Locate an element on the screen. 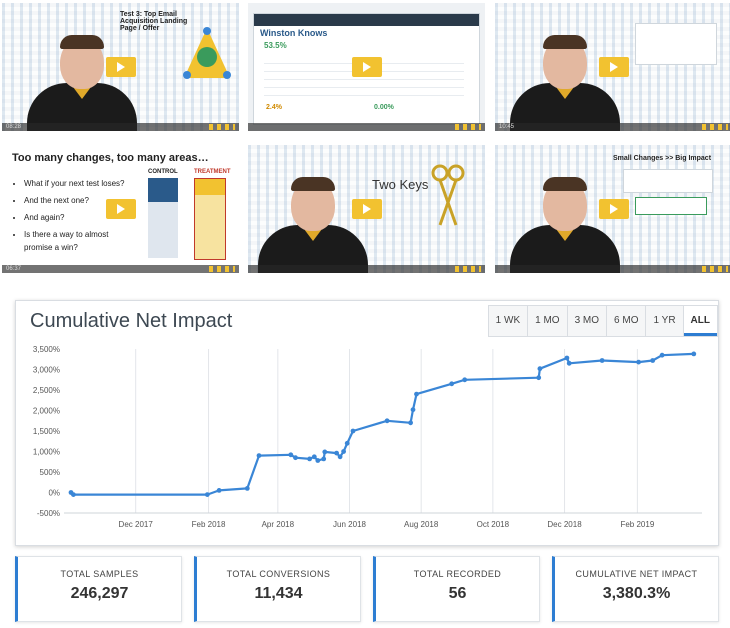 Image resolution: width=730 pixels, height=628 pixels. x-tick-label: Apr 2018 is located at coordinates (278, 524).